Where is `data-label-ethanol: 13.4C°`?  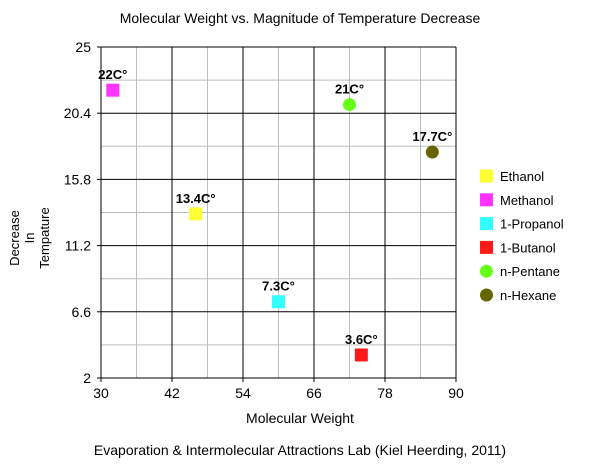 data-label-ethanol: 13.4C° is located at coordinates (196, 198).